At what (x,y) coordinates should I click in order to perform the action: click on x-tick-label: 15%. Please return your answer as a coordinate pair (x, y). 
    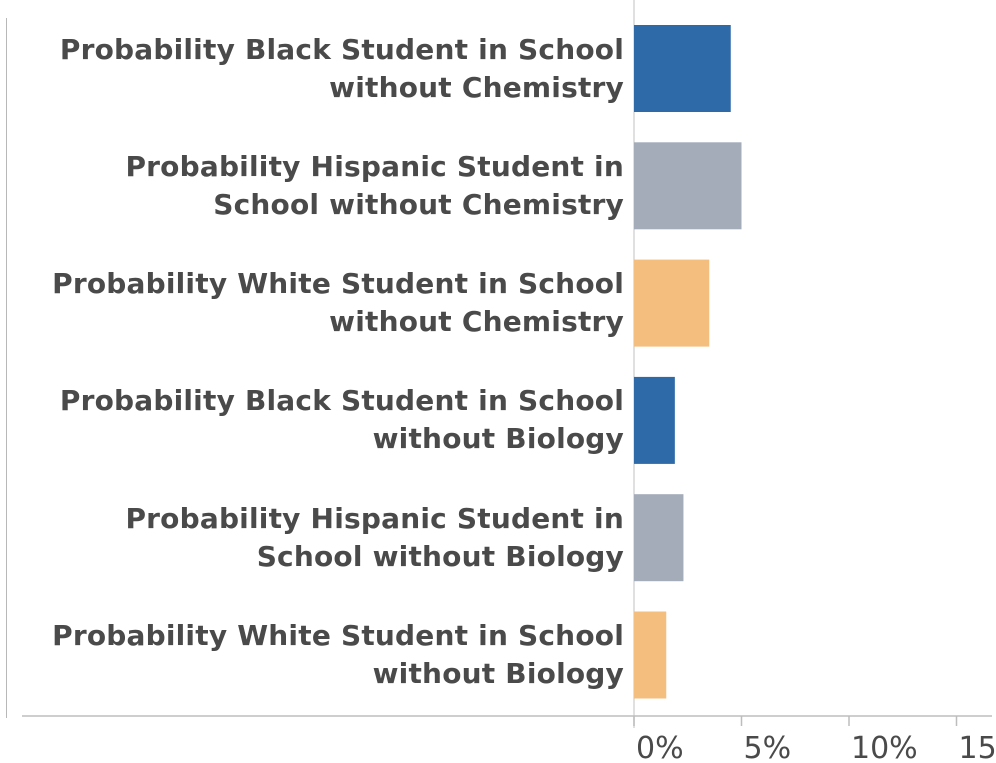
    Looking at the image, I should click on (977, 747).